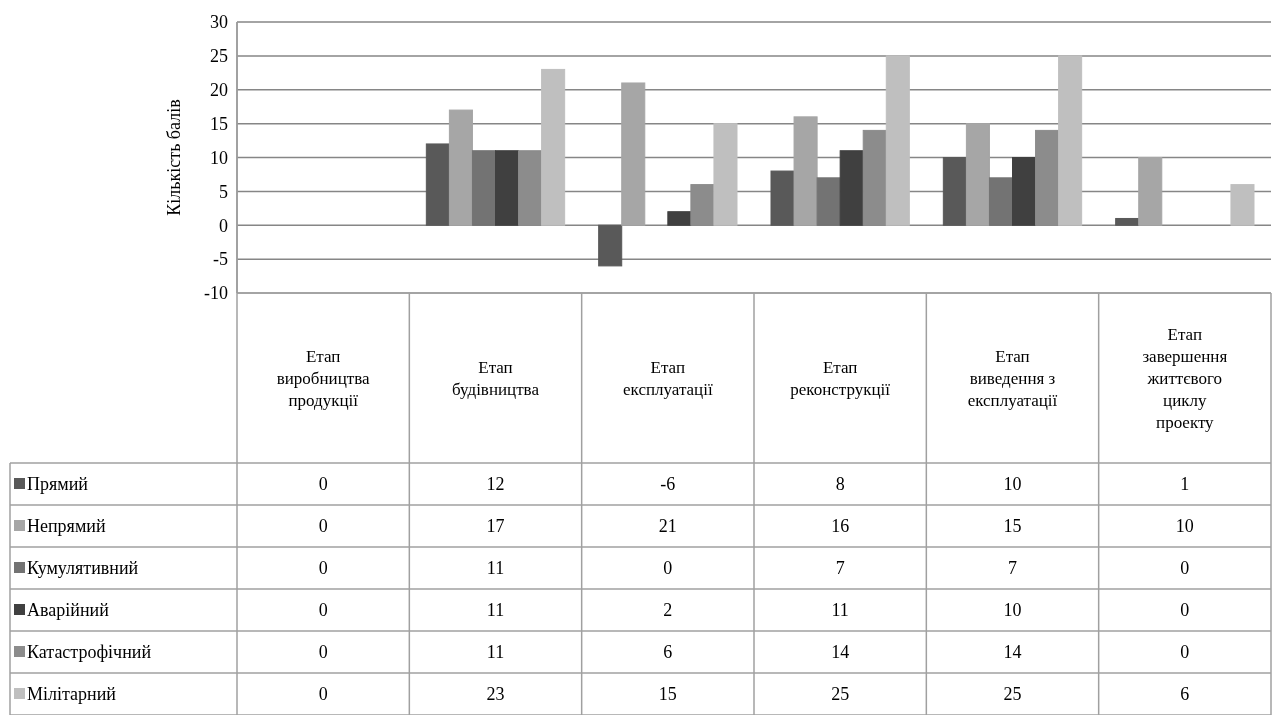  What do you see at coordinates (496, 378) in the screenshot?
I see `x-tick-label: Етап будівництва` at bounding box center [496, 378].